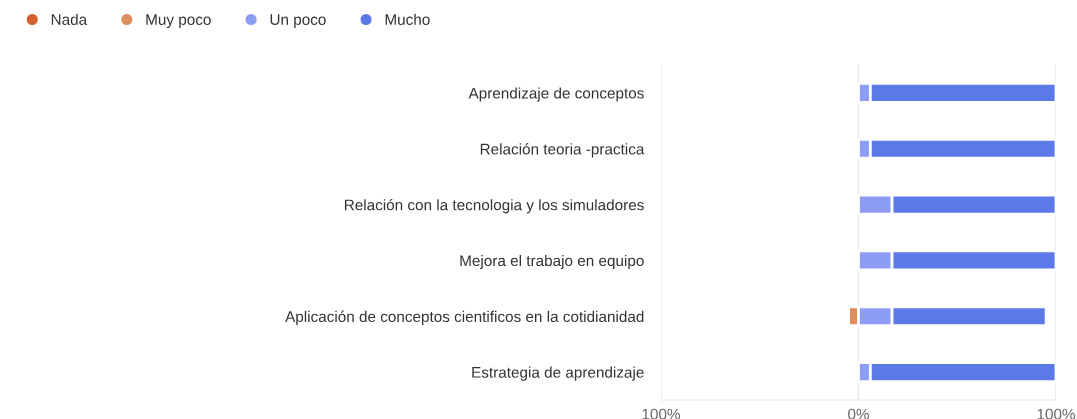 This screenshot has height=419, width=1077. I want to click on legend-label: Nada, so click(69, 19).